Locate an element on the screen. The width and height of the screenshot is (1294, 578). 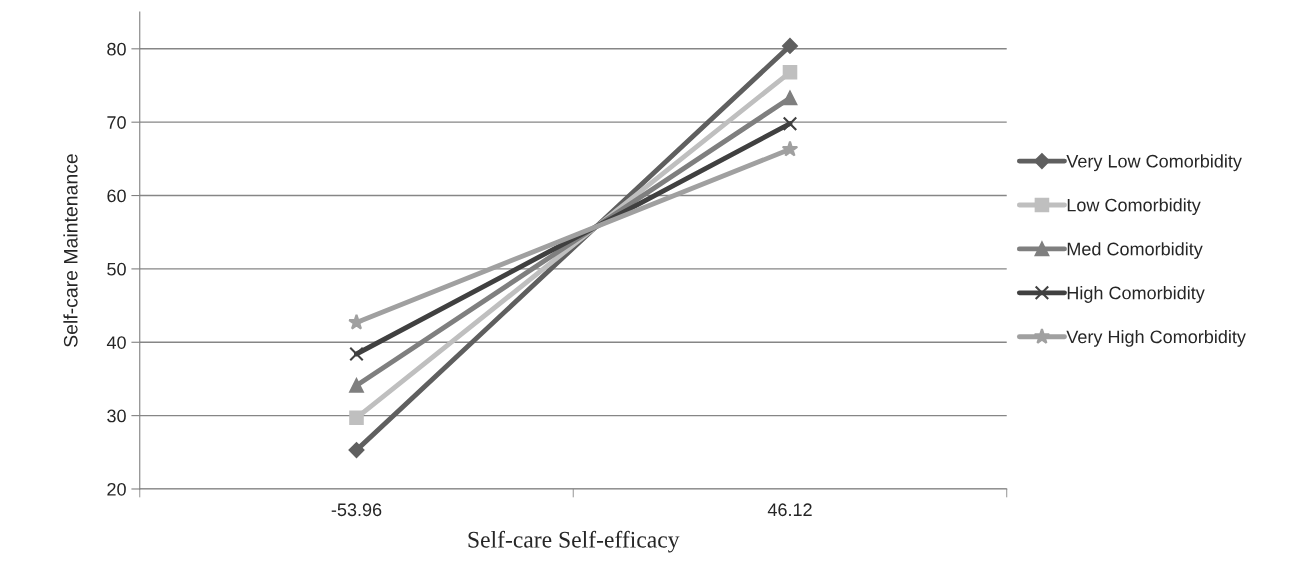
x-tick-label: 46.12 is located at coordinates (789, 510).